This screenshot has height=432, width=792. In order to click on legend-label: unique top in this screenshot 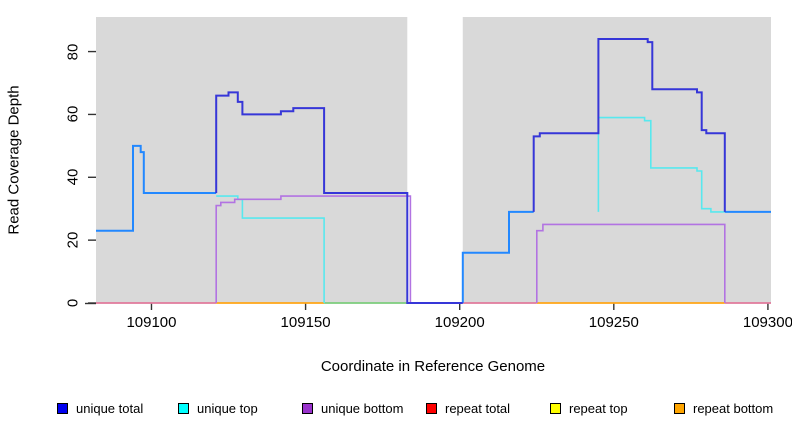, I will do `click(227, 408)`.